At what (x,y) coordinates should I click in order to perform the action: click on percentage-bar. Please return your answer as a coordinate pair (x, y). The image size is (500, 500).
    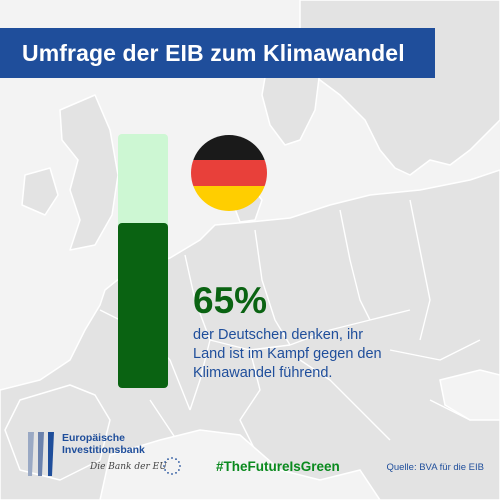
    Looking at the image, I should click on (143, 261).